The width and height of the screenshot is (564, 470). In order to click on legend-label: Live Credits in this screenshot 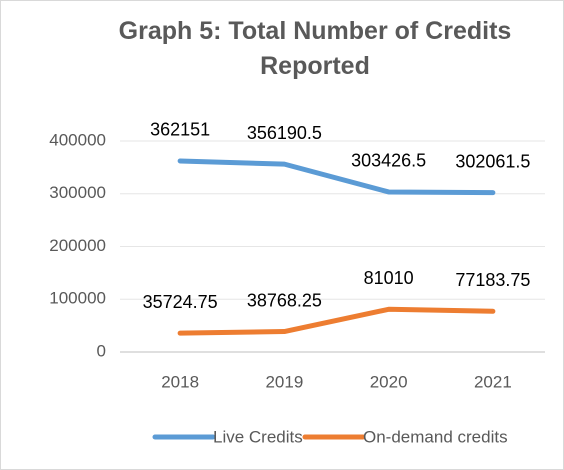, I will do `click(258, 436)`.